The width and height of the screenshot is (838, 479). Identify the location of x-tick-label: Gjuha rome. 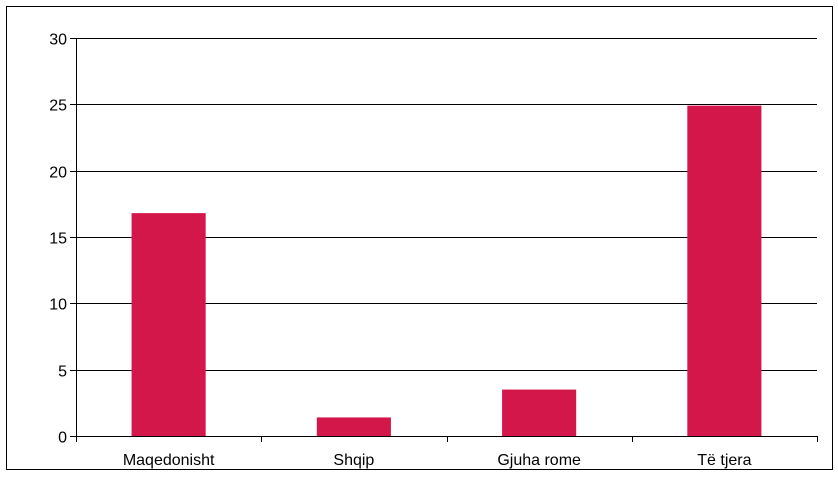
(539, 460).